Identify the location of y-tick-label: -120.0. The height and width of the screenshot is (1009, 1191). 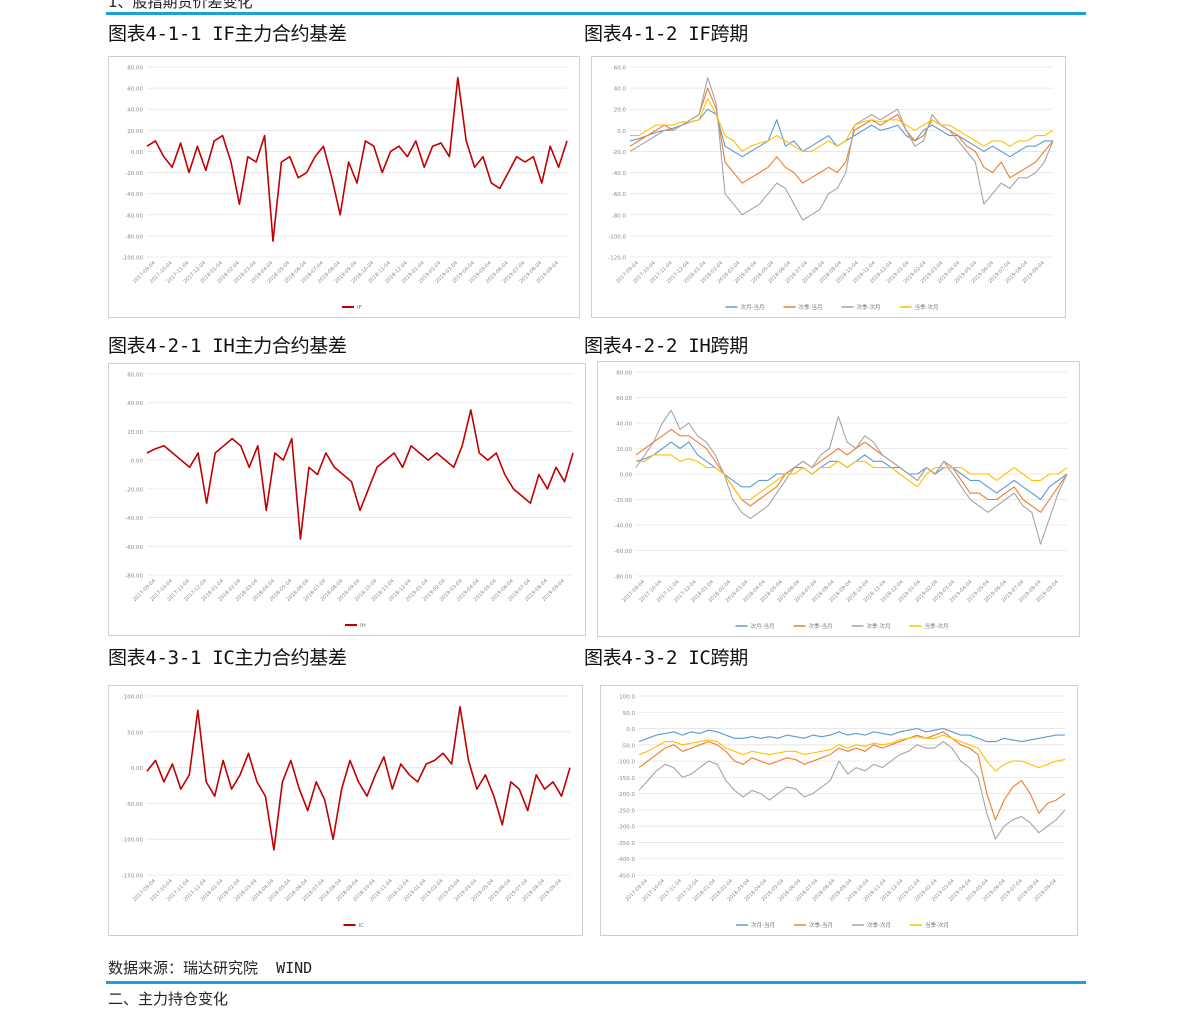
(617, 259).